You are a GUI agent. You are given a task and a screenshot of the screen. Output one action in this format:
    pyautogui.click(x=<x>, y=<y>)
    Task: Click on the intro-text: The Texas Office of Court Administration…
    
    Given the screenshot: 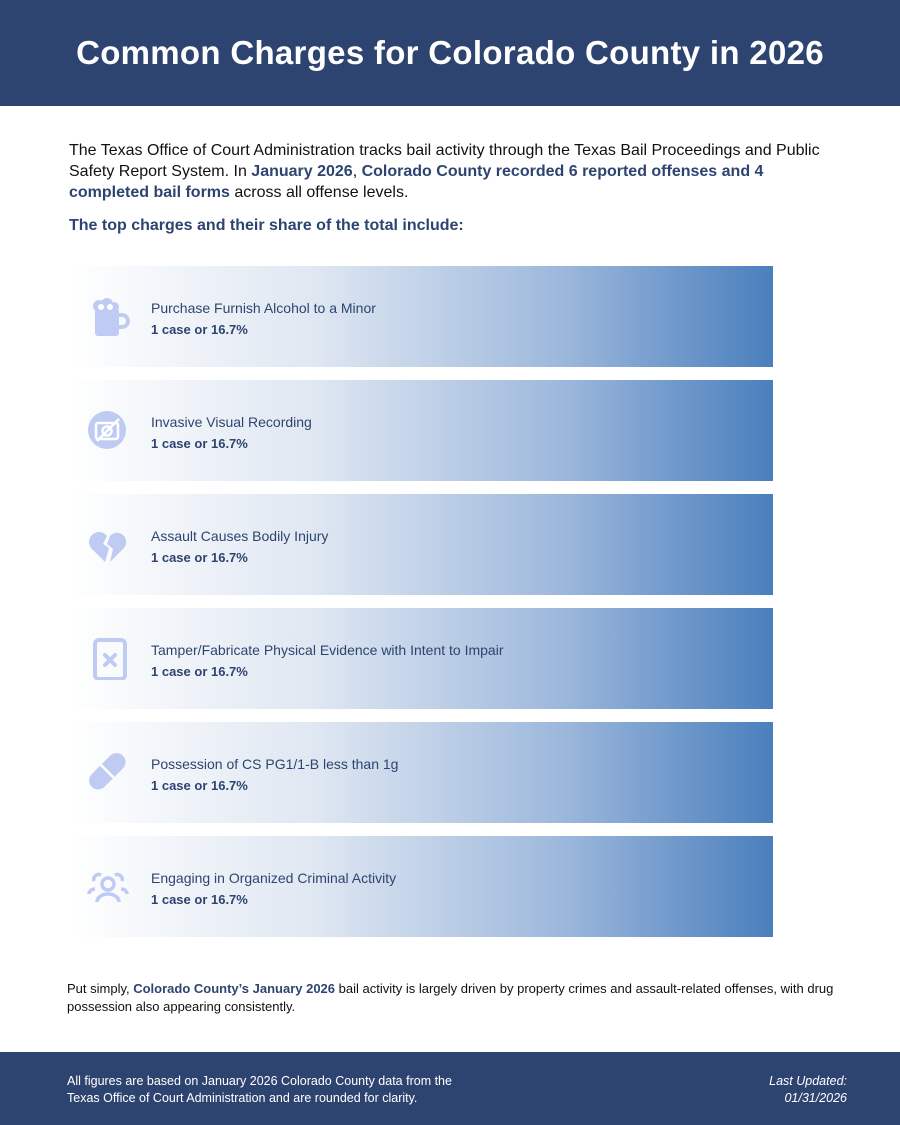 What is the action you would take?
    pyautogui.click(x=444, y=161)
    